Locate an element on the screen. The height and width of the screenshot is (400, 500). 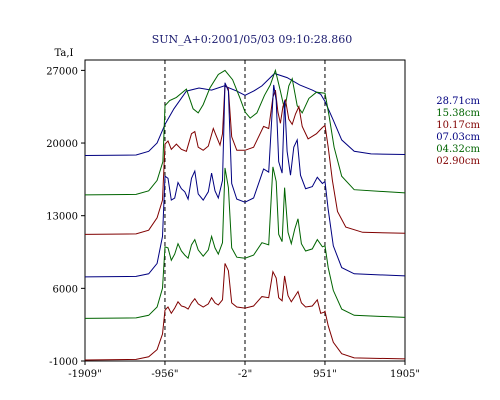
x-tick-label-3: 951" is located at coordinates (325, 374).